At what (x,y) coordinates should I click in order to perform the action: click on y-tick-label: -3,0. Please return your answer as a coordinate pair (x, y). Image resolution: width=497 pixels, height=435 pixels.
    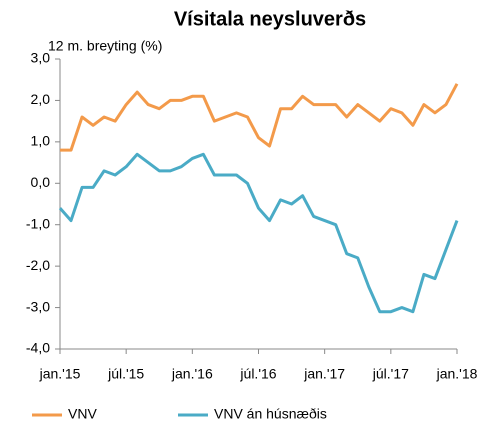
    Looking at the image, I should click on (38, 306).